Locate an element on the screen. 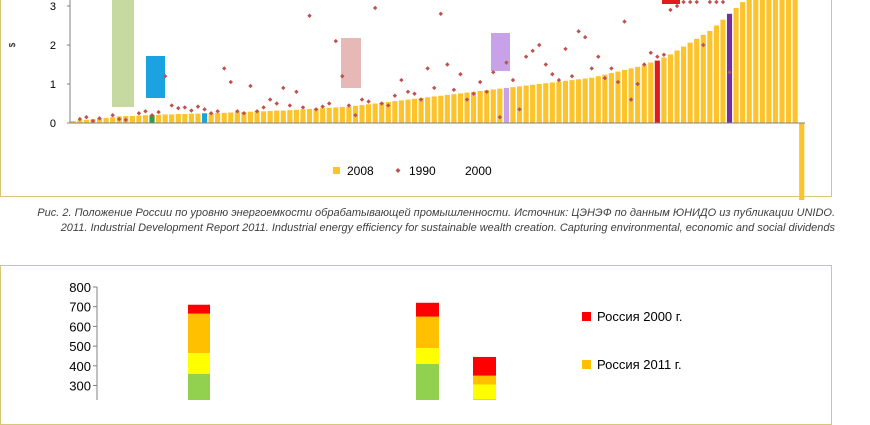 This screenshot has height=425, width=870. legend-swatch-2008 is located at coordinates (336, 170).